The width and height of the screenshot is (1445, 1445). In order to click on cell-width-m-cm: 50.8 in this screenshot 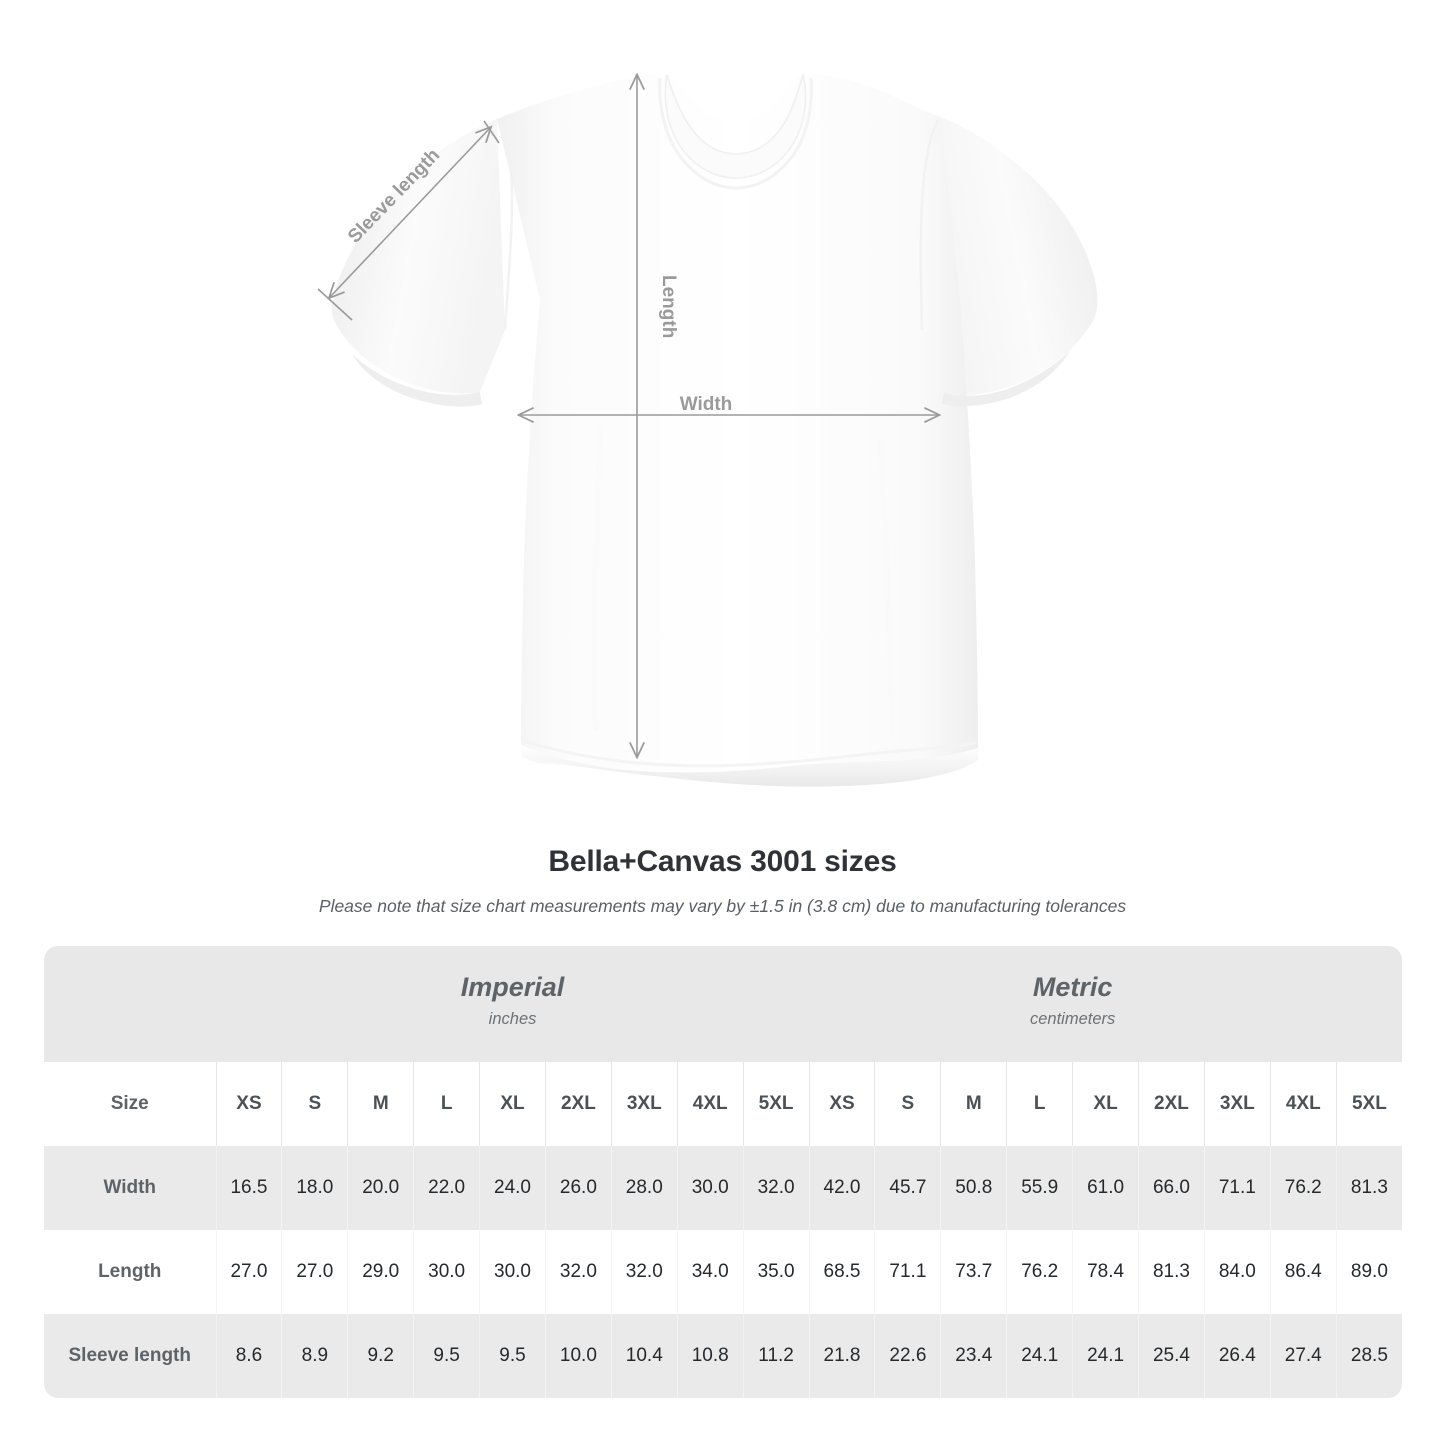, I will do `click(973, 1188)`.